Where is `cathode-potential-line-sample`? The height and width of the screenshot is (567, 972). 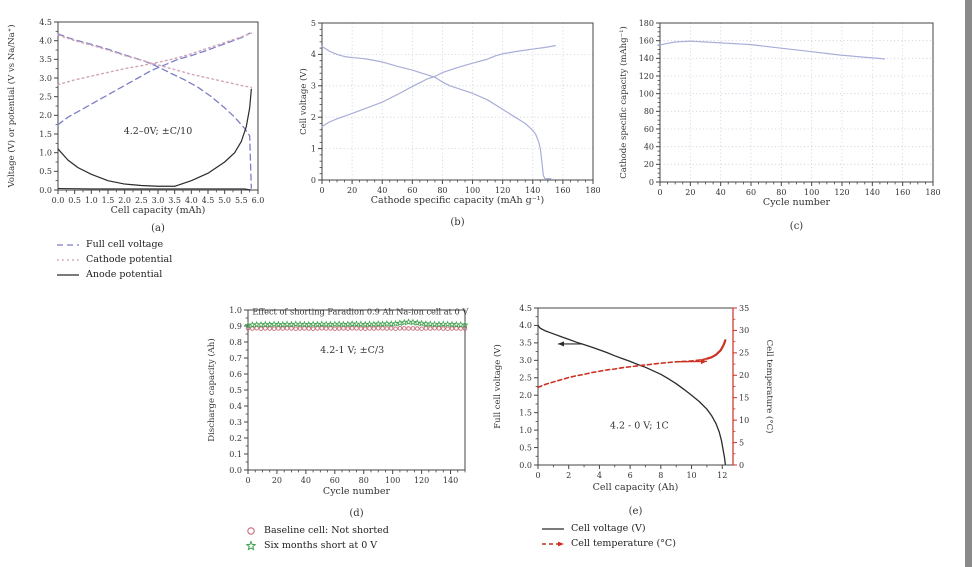
cathode-potential-line-sample is located at coordinates (68, 260).